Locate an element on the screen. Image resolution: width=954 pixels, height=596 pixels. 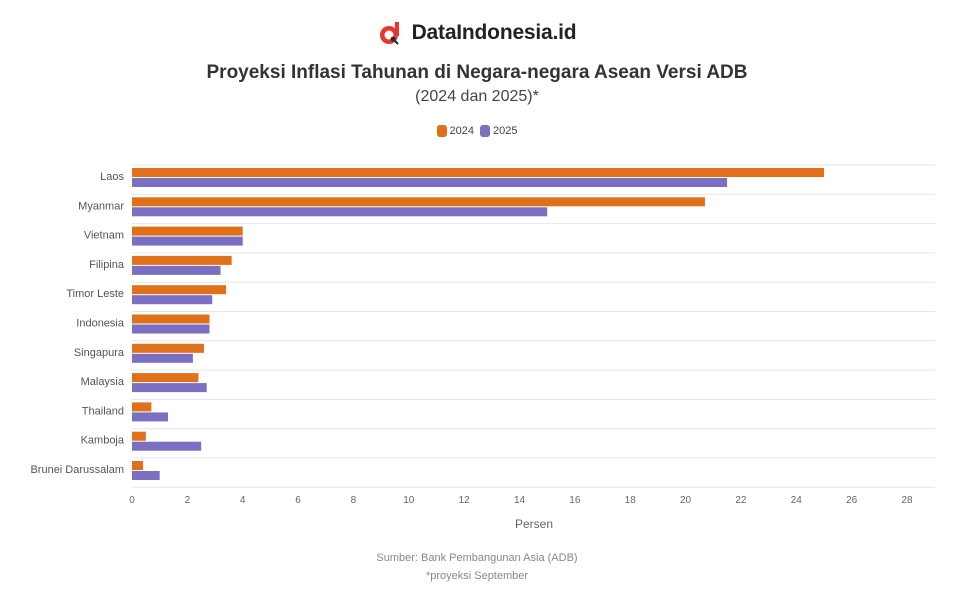
y-tick-label: Brunei Darussalam is located at coordinates (77, 470).